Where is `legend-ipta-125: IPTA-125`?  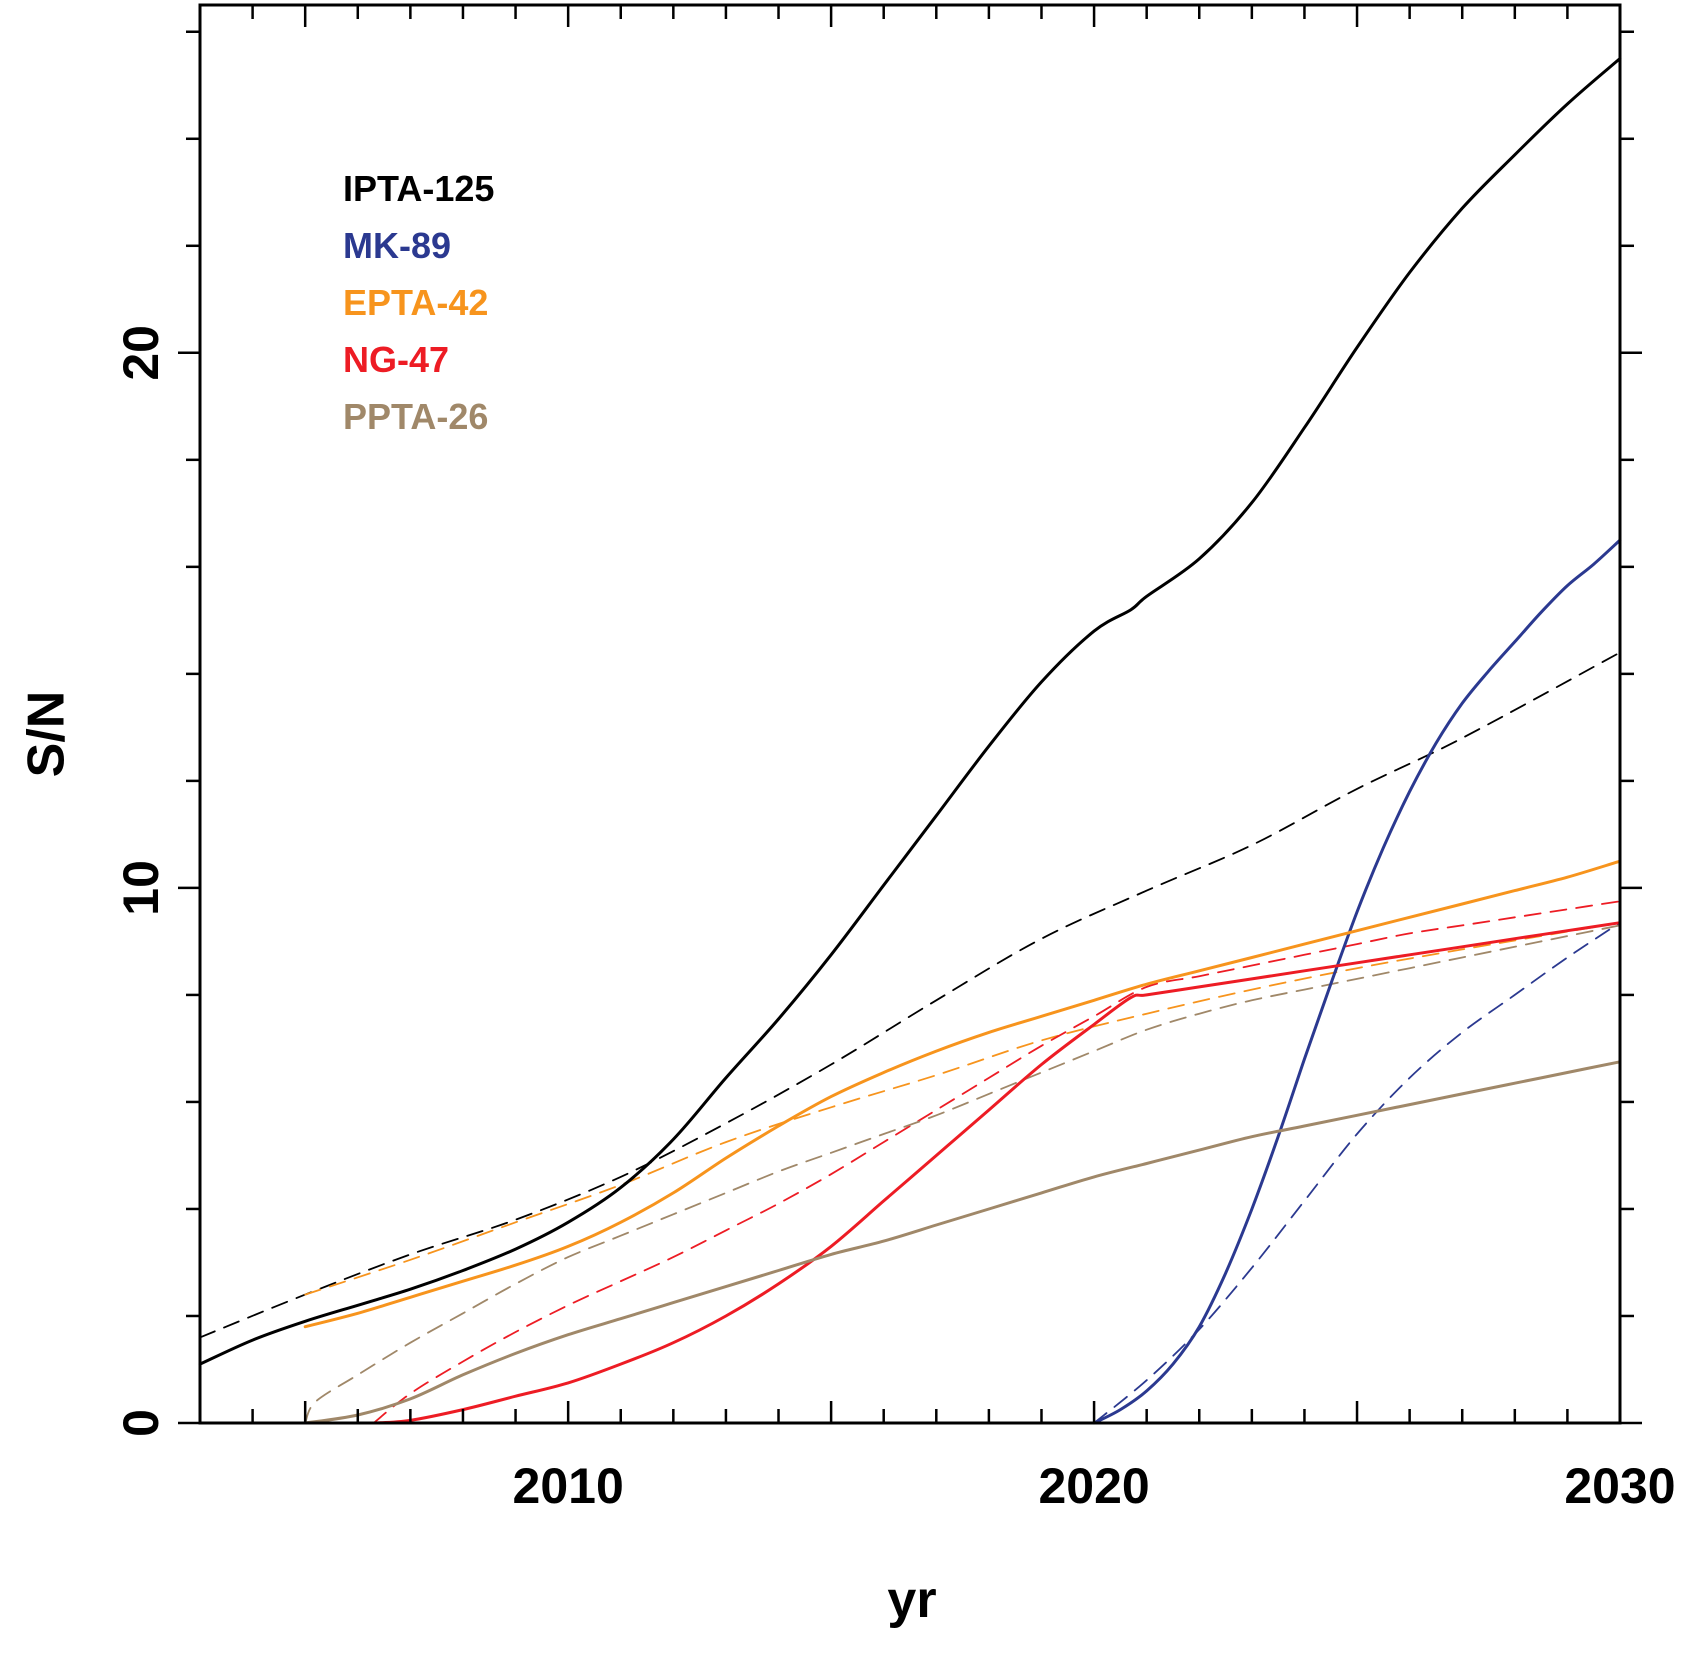 legend-ipta-125: IPTA-125 is located at coordinates (418, 188).